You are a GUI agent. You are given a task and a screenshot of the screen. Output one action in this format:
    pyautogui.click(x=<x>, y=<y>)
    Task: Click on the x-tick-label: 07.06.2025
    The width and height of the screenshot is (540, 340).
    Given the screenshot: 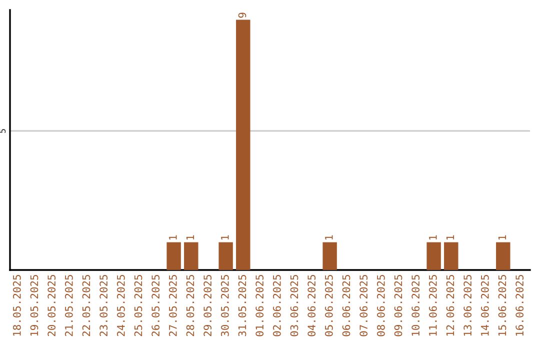 What is the action you would take?
    pyautogui.click(x=364, y=305)
    